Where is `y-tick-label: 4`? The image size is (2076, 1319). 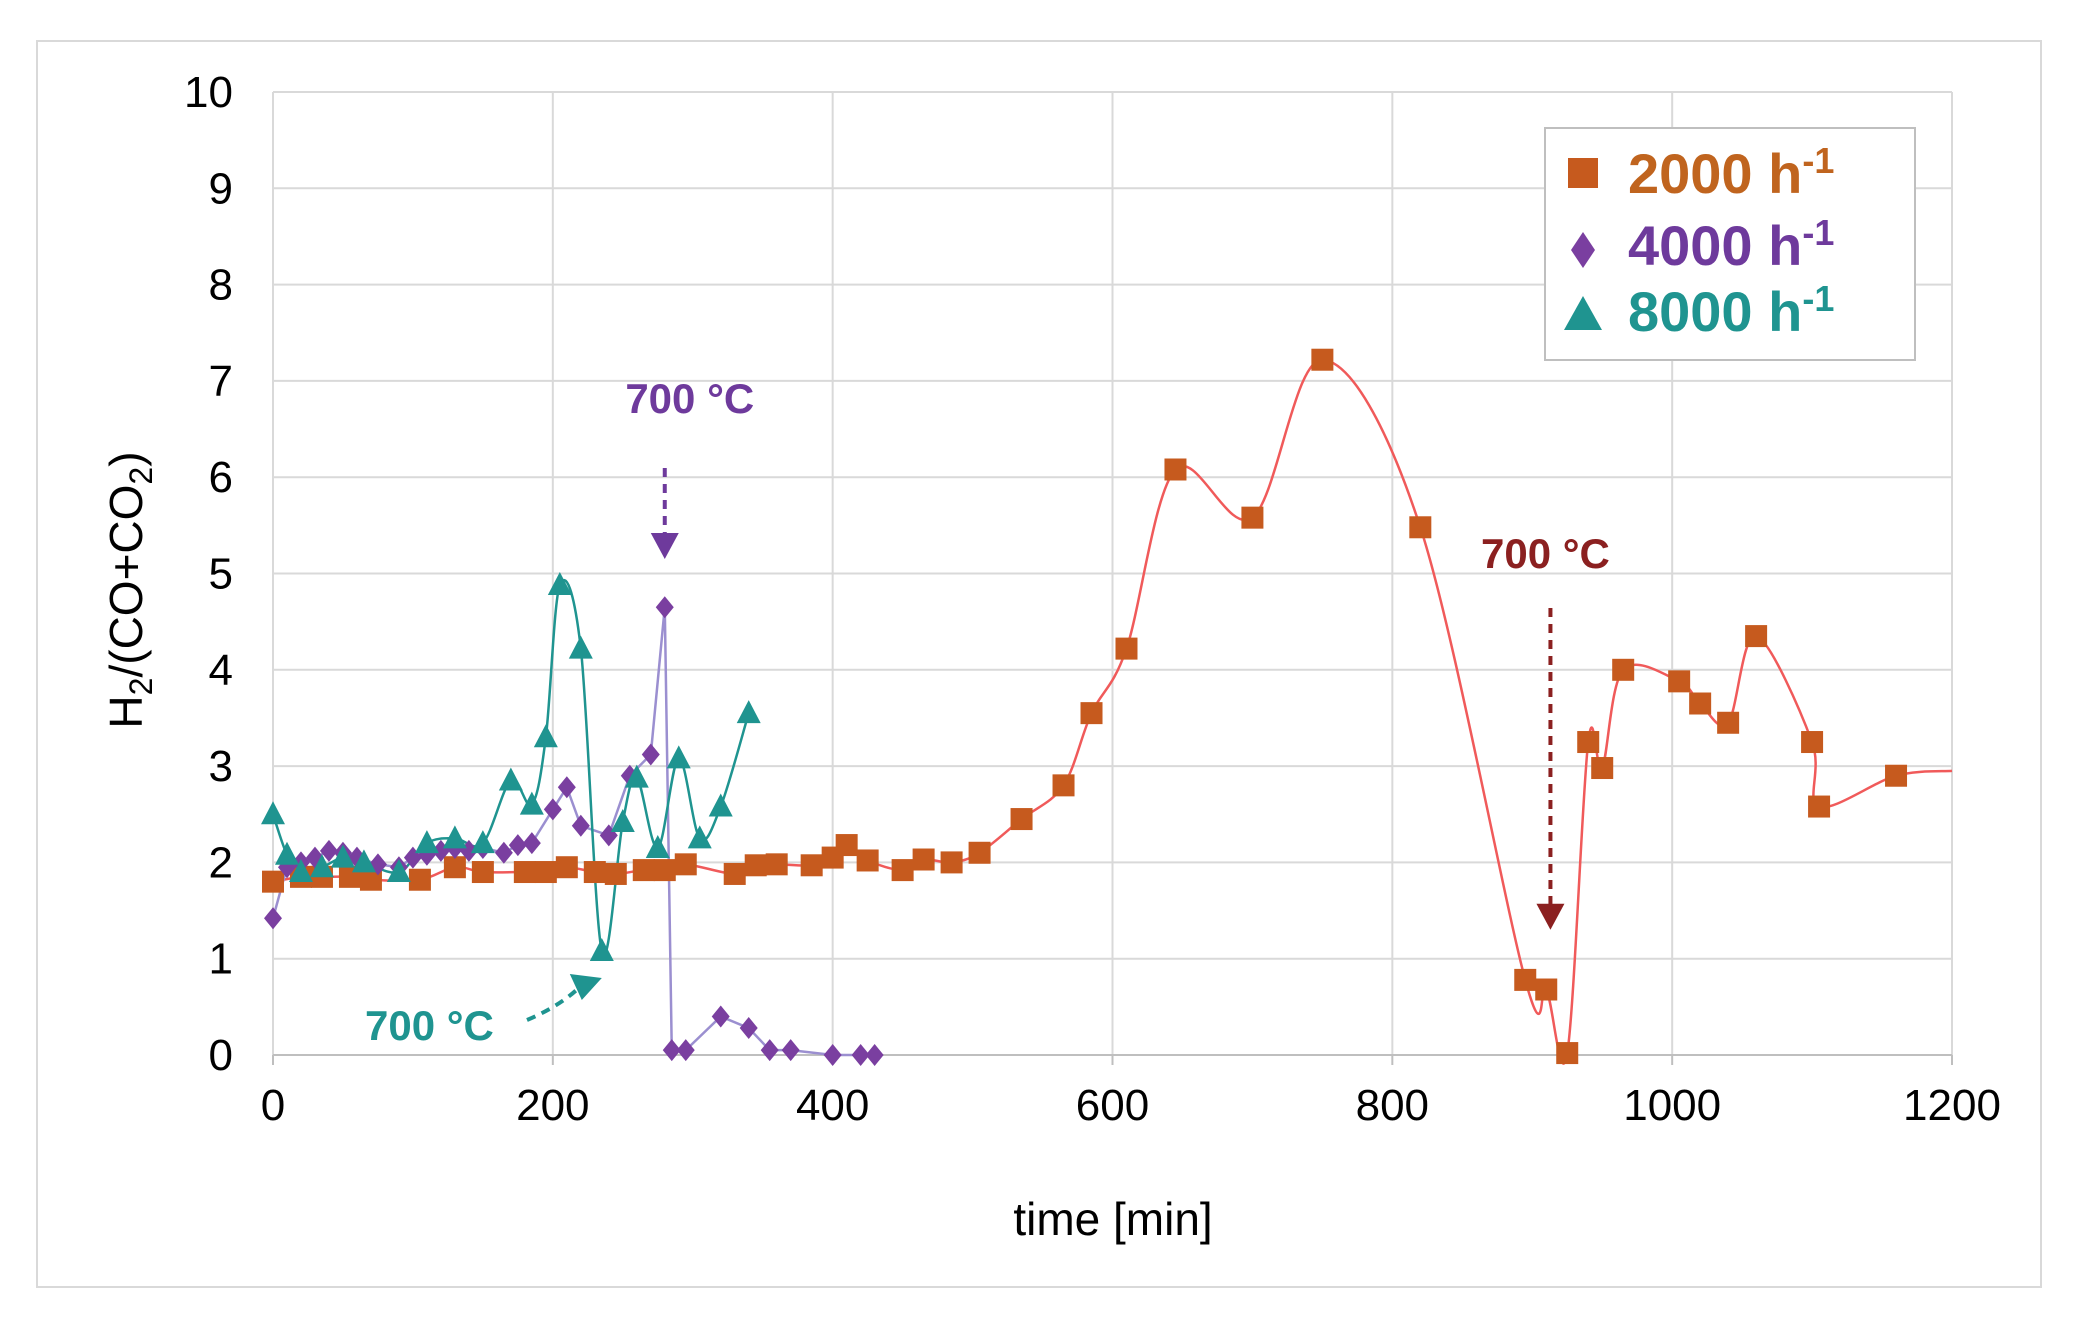 y-tick-label: 4 is located at coordinates (221, 670).